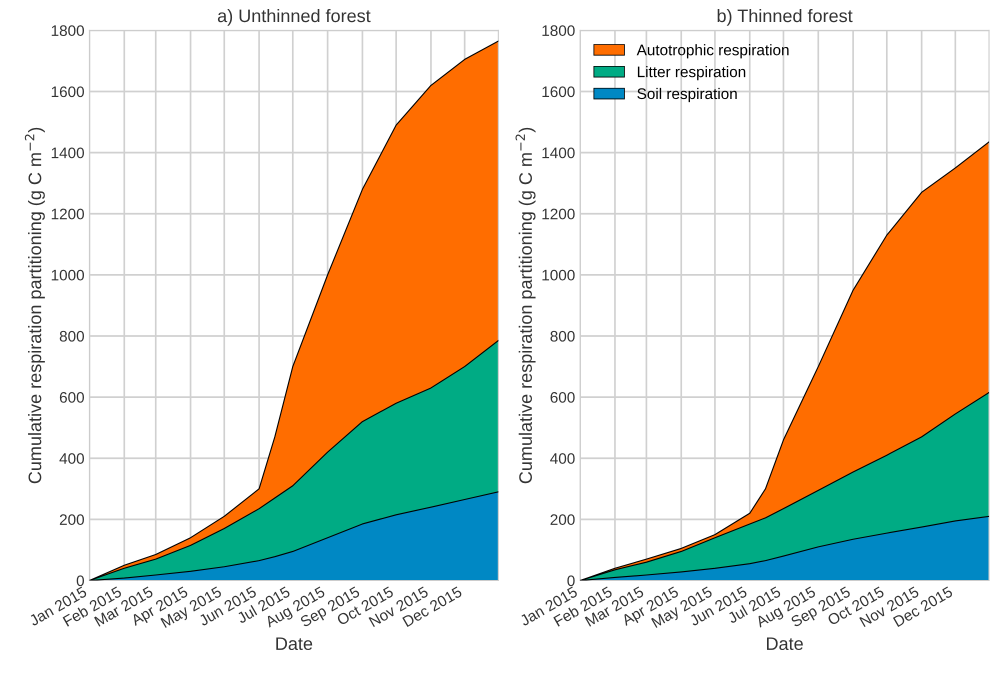 Image resolution: width=994 pixels, height=675 pixels. I want to click on legend-label: Autotrophic respiration, so click(712, 51).